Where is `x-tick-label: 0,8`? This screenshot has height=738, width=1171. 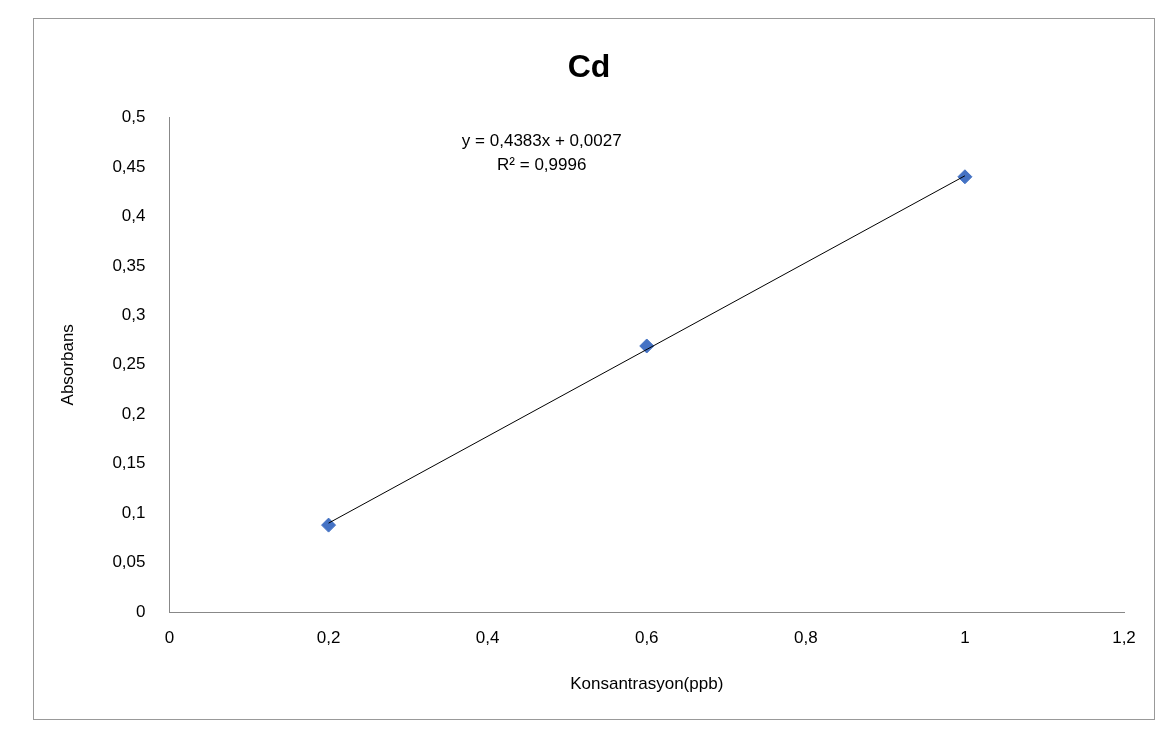
x-tick-label: 0,8 is located at coordinates (806, 638).